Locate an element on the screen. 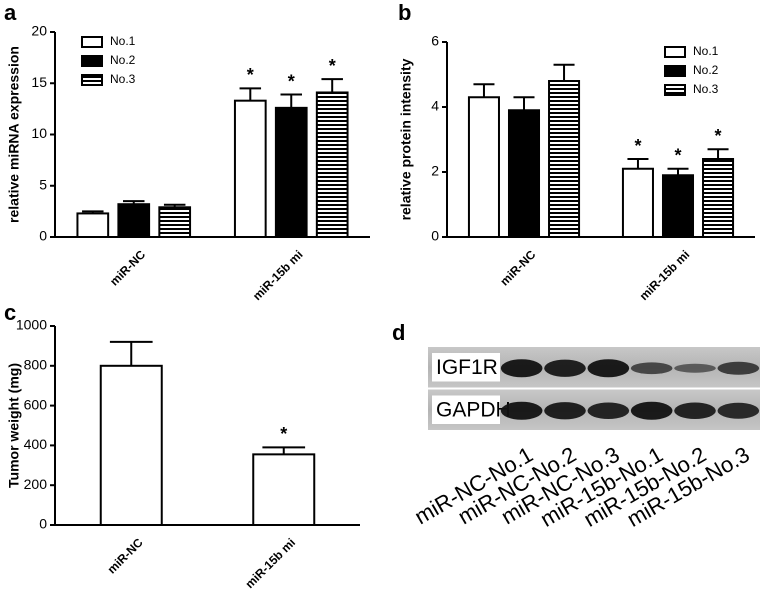  y-axis-label: relative miRNA expression is located at coordinates (14, 134).